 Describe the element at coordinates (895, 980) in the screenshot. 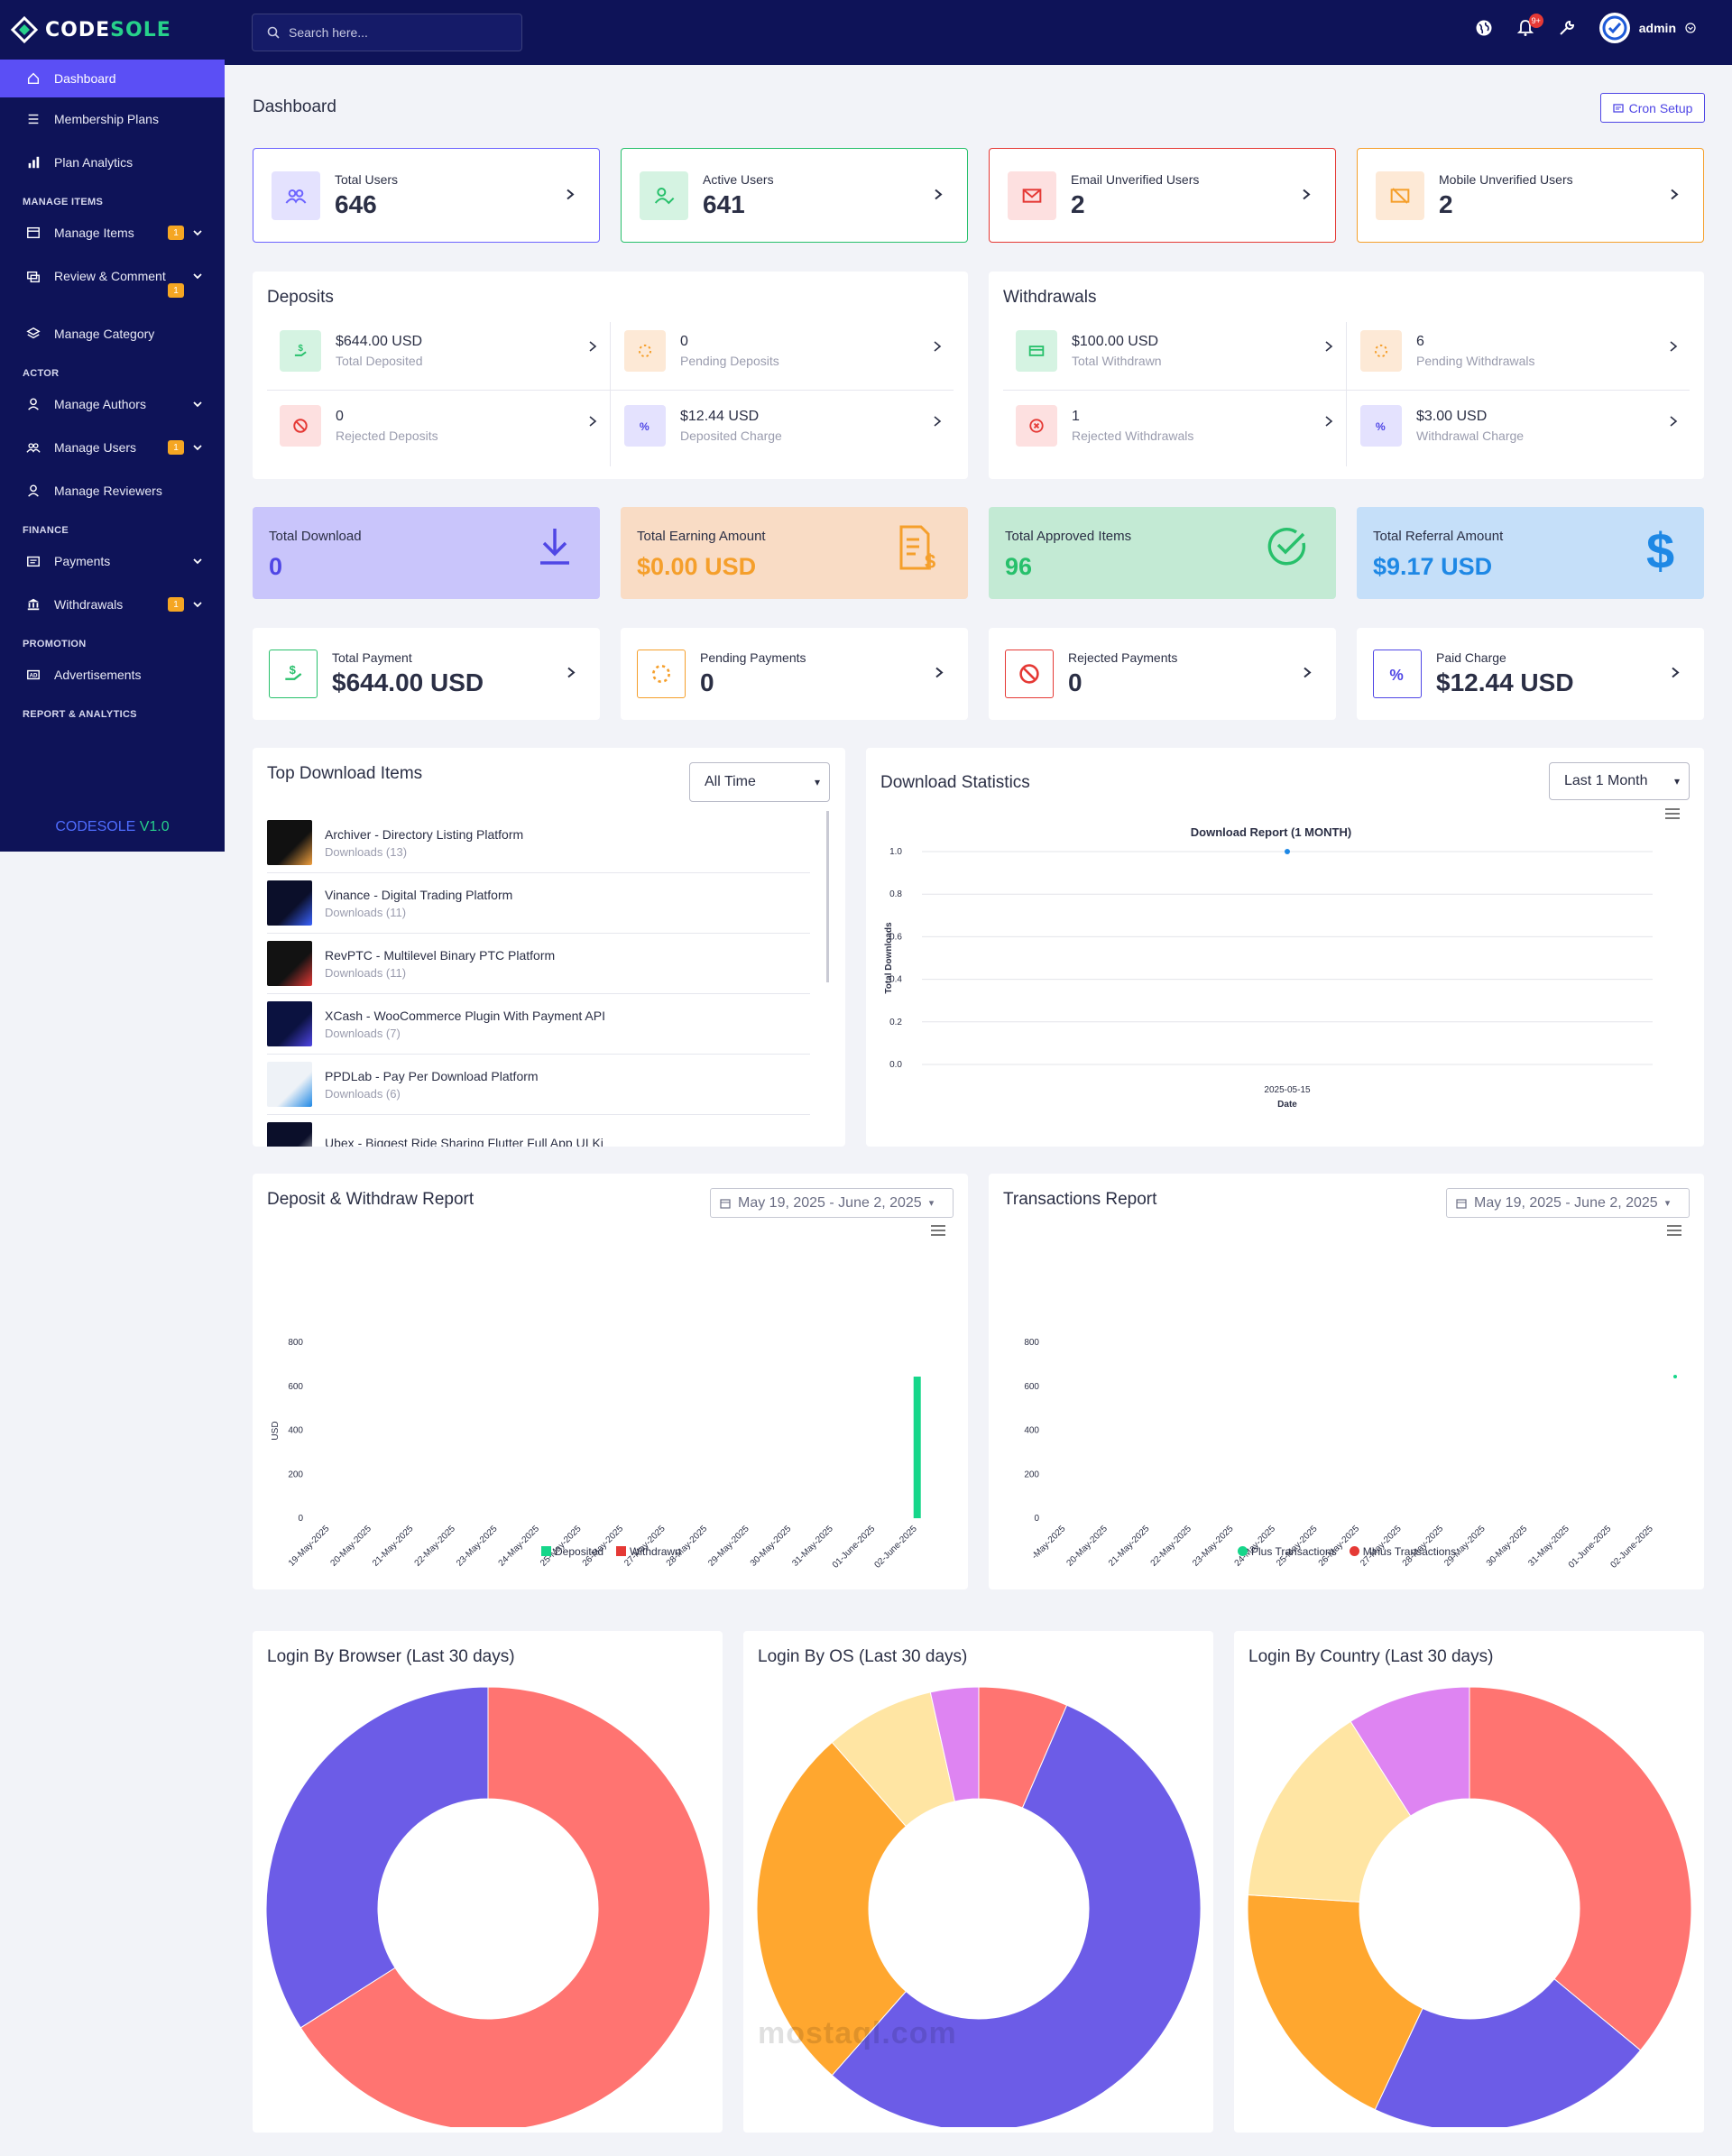

I see `y-tick-label: 0.4` at that location.